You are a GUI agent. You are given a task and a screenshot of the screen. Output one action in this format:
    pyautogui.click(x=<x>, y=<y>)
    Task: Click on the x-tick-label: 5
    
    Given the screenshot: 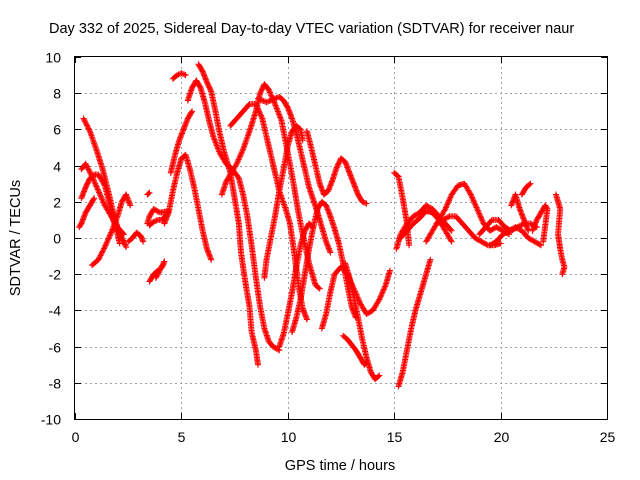 What is the action you would take?
    pyautogui.click(x=182, y=437)
    